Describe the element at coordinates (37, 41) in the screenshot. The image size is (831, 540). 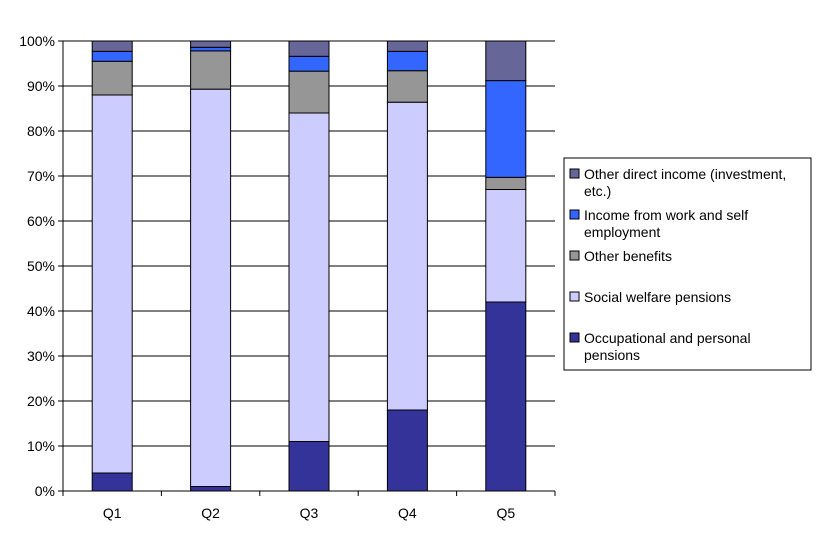
I see `y-tick-label: 100%` at that location.